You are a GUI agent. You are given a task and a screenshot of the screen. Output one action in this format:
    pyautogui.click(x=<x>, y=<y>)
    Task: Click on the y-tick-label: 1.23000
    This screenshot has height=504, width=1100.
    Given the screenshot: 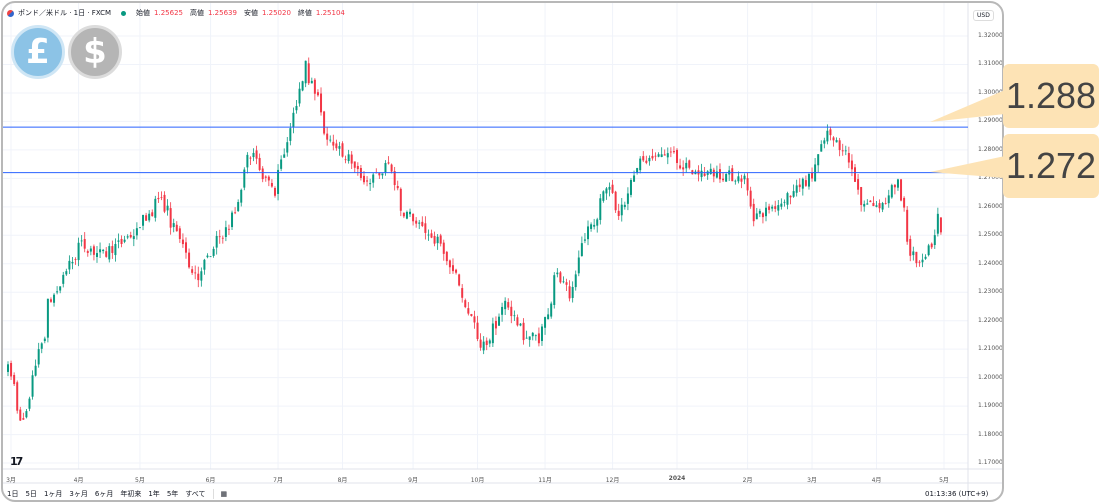 What is the action you would take?
    pyautogui.click(x=990, y=292)
    